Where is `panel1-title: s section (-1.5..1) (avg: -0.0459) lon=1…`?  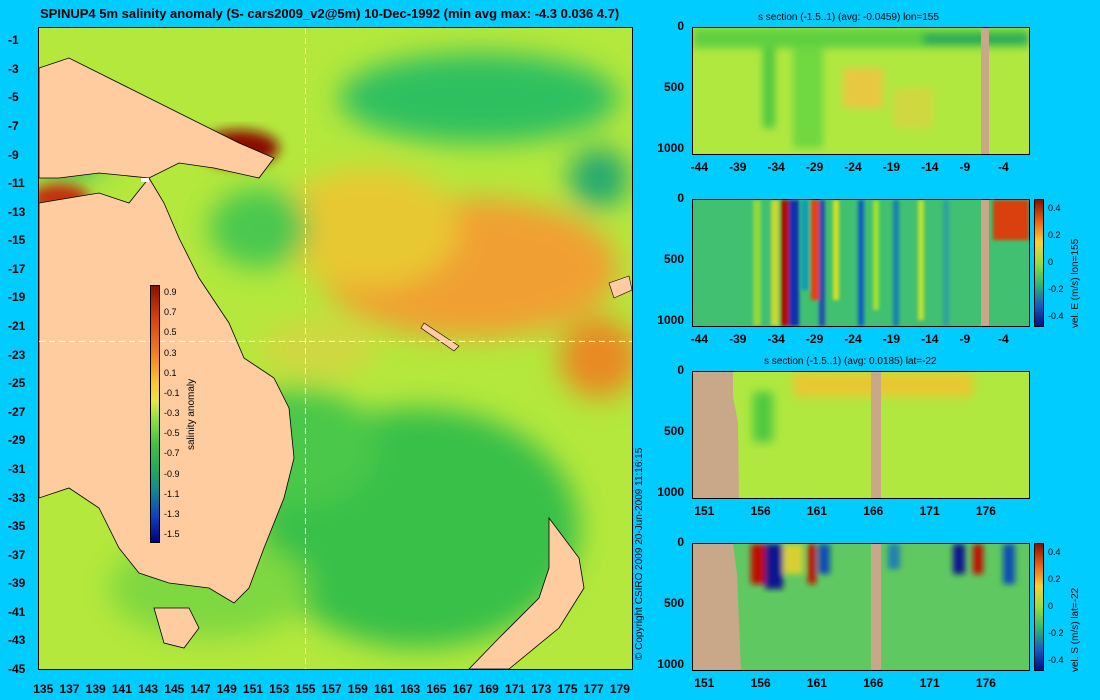 panel1-title: s section (-1.5..1) (avg: -0.0459) lon=1… is located at coordinates (848, 17).